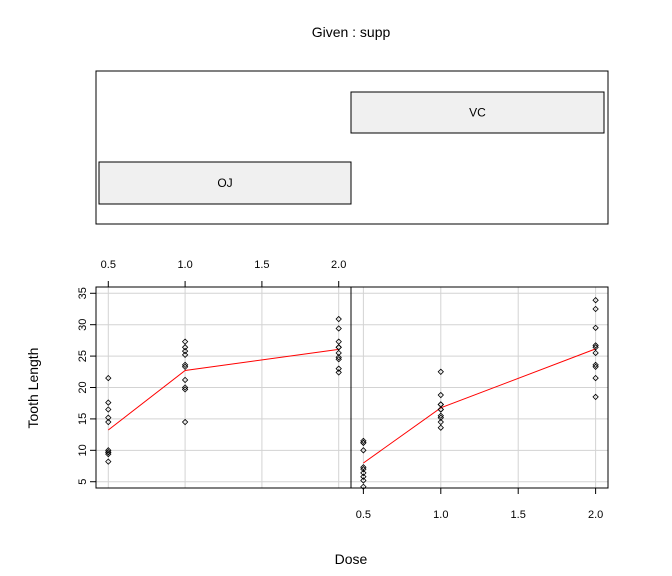 Image resolution: width=672 pixels, height=576 pixels. What do you see at coordinates (83, 450) in the screenshot?
I see `y-tick-label: 10` at bounding box center [83, 450].